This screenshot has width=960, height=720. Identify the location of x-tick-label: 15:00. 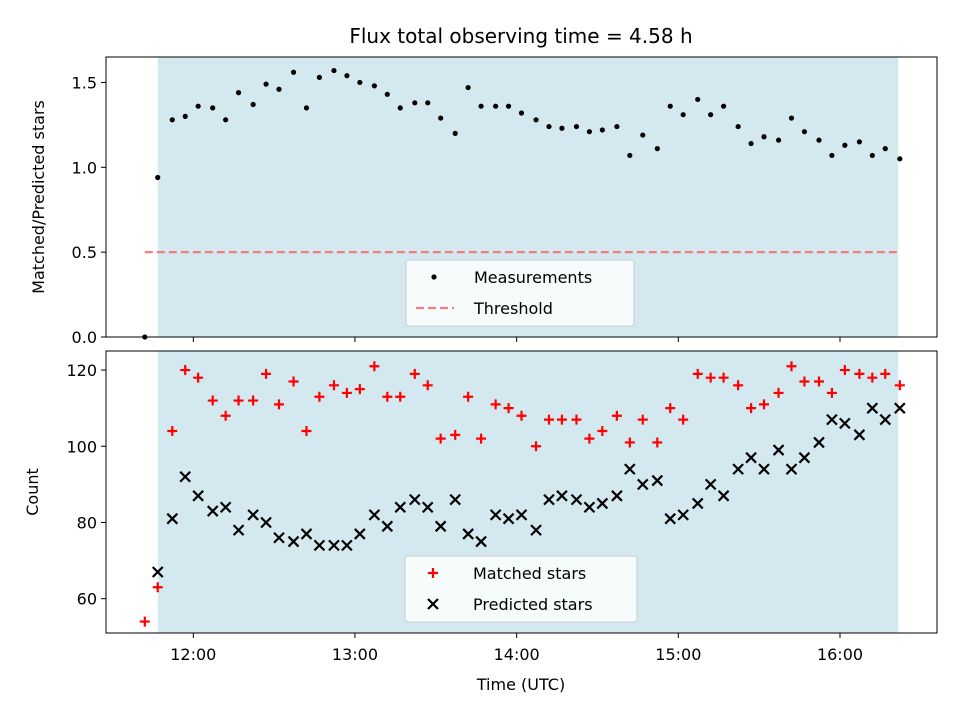
(678, 654).